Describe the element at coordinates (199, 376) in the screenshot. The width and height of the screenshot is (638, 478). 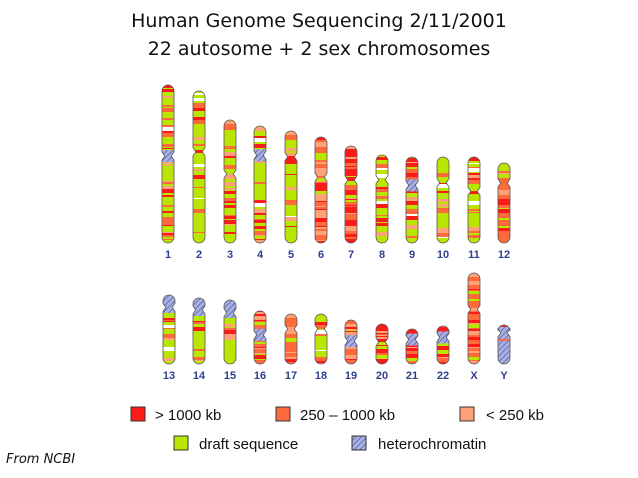
I see `chromosome-label: 14` at that location.